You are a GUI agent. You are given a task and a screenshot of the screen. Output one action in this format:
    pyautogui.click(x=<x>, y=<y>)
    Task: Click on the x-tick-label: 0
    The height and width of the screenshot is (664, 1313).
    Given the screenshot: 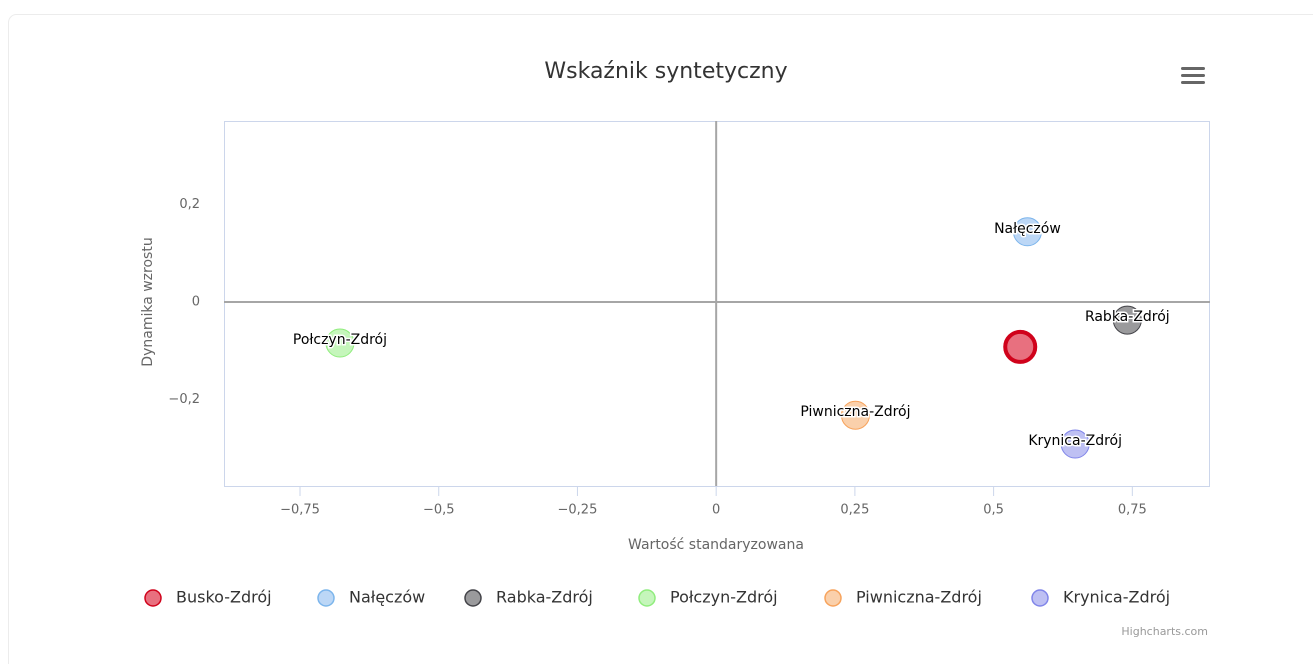 What is the action you would take?
    pyautogui.click(x=716, y=510)
    